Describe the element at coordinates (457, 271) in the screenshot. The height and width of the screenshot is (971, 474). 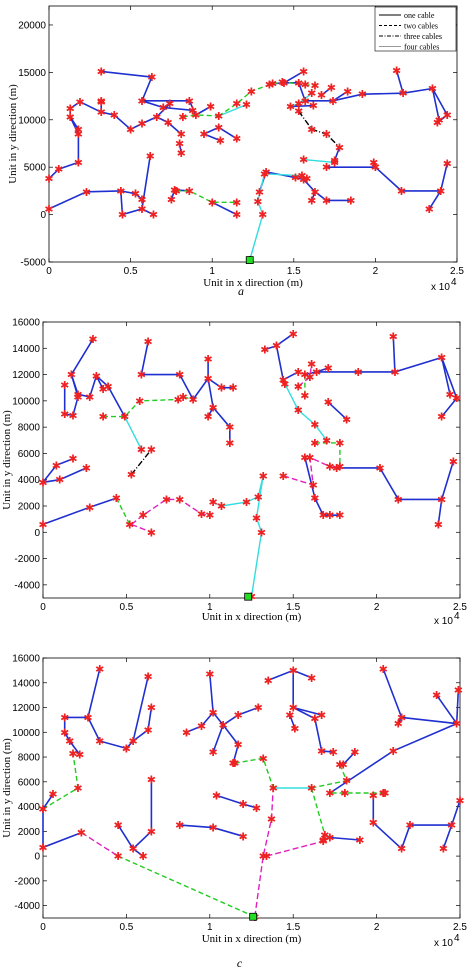
I see `x-tick-label: 2.5` at that location.